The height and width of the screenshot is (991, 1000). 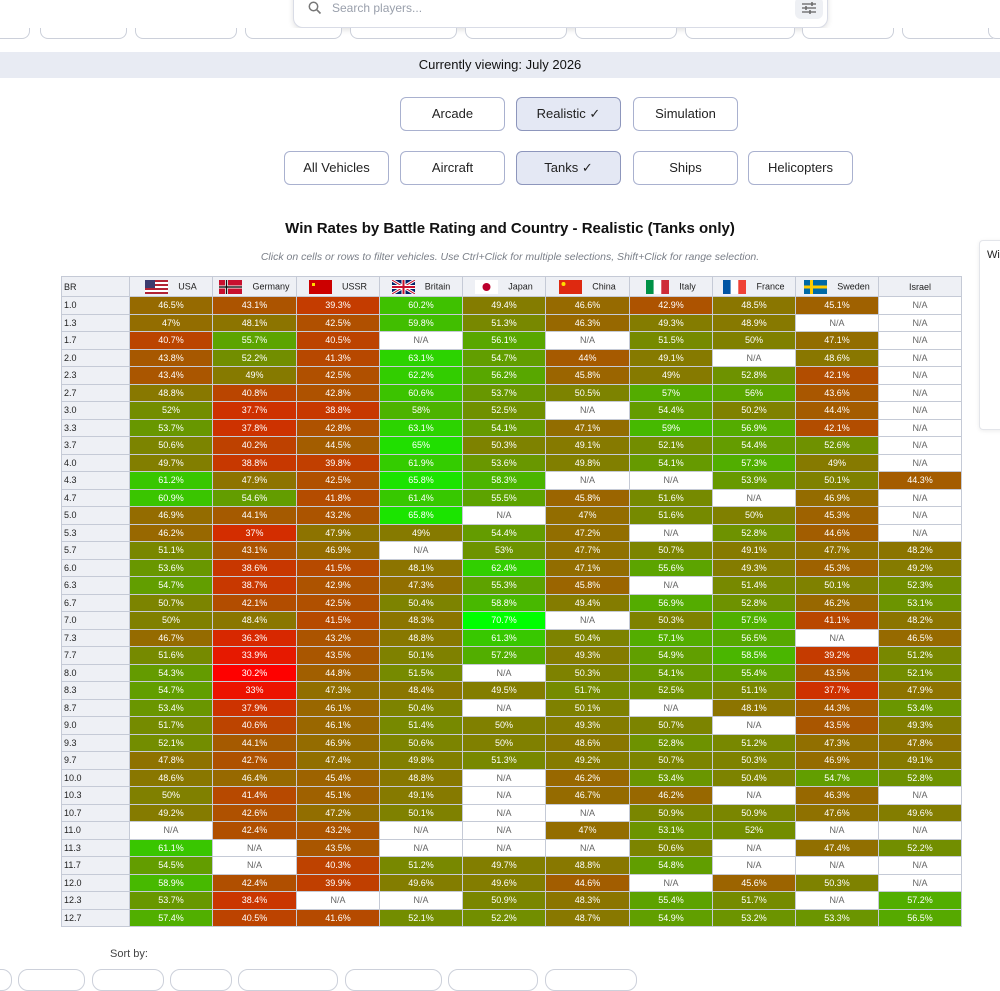 What do you see at coordinates (421, 725) in the screenshot?
I see `heatmap-cell: 51.4%` at bounding box center [421, 725].